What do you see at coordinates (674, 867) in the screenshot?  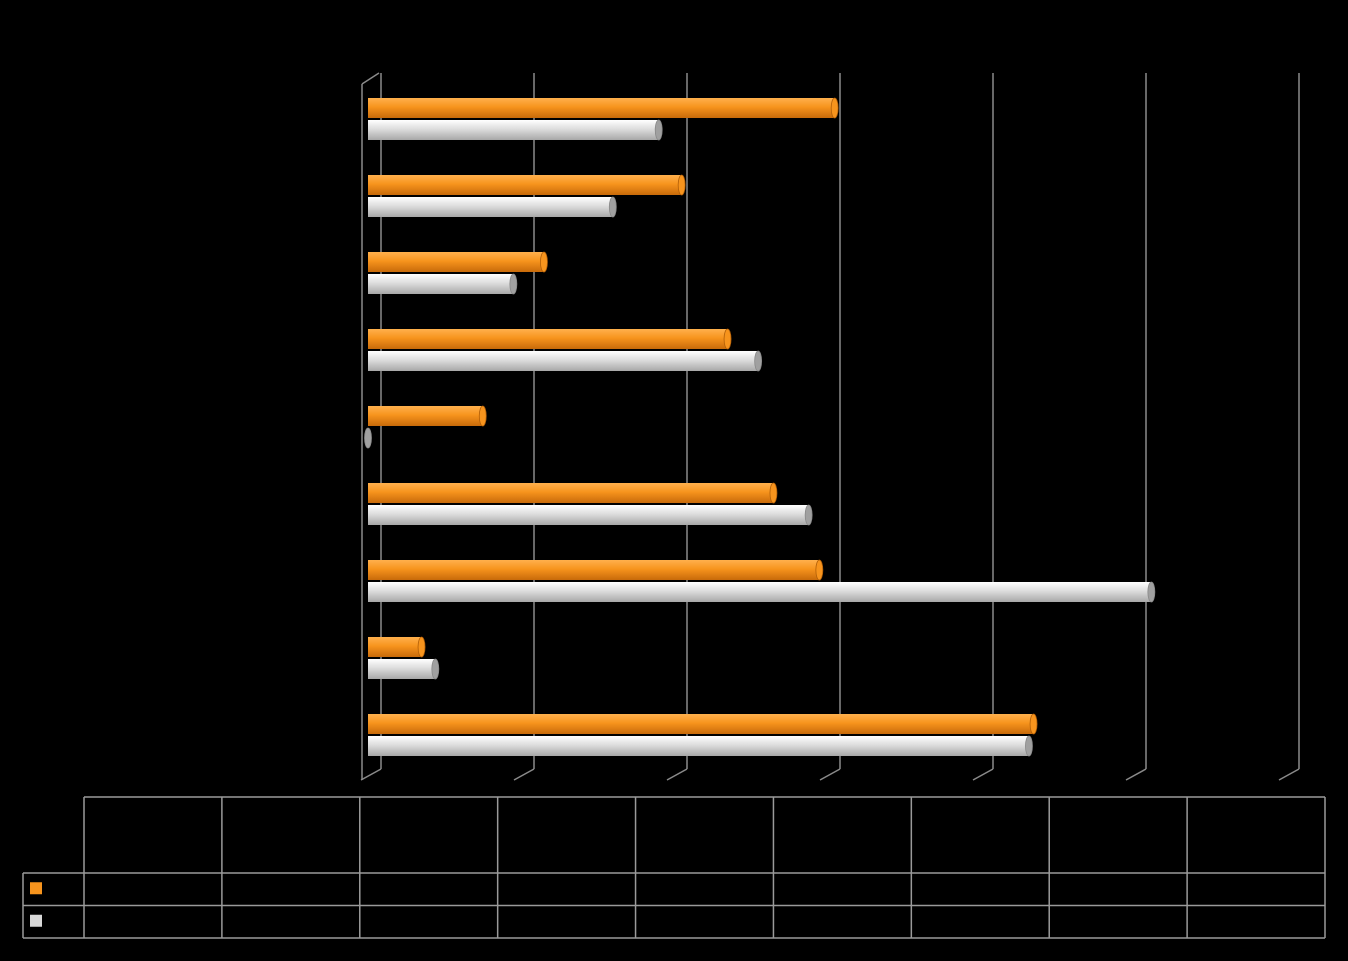 I see `data-table` at bounding box center [674, 867].